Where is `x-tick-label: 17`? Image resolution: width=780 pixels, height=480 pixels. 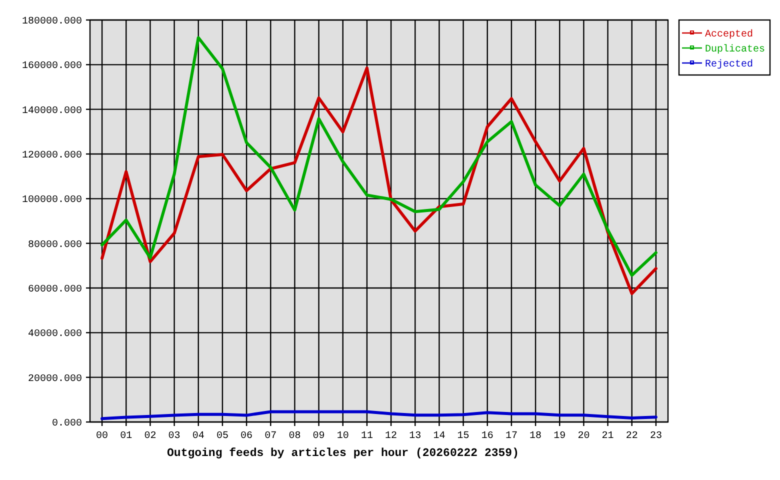
x-tick-label: 17 is located at coordinates (511, 436).